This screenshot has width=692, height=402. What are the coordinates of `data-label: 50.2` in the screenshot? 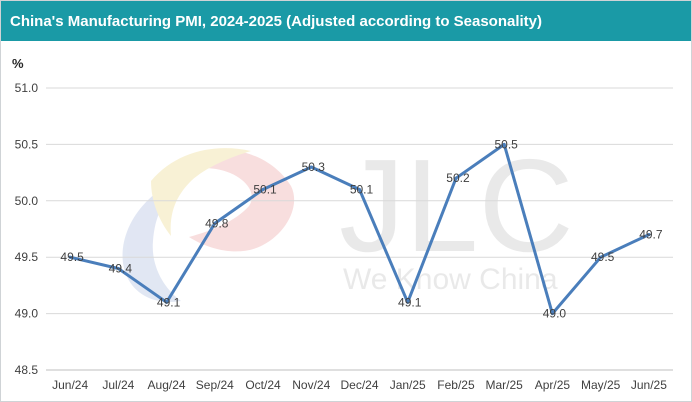 It's located at (458, 178).